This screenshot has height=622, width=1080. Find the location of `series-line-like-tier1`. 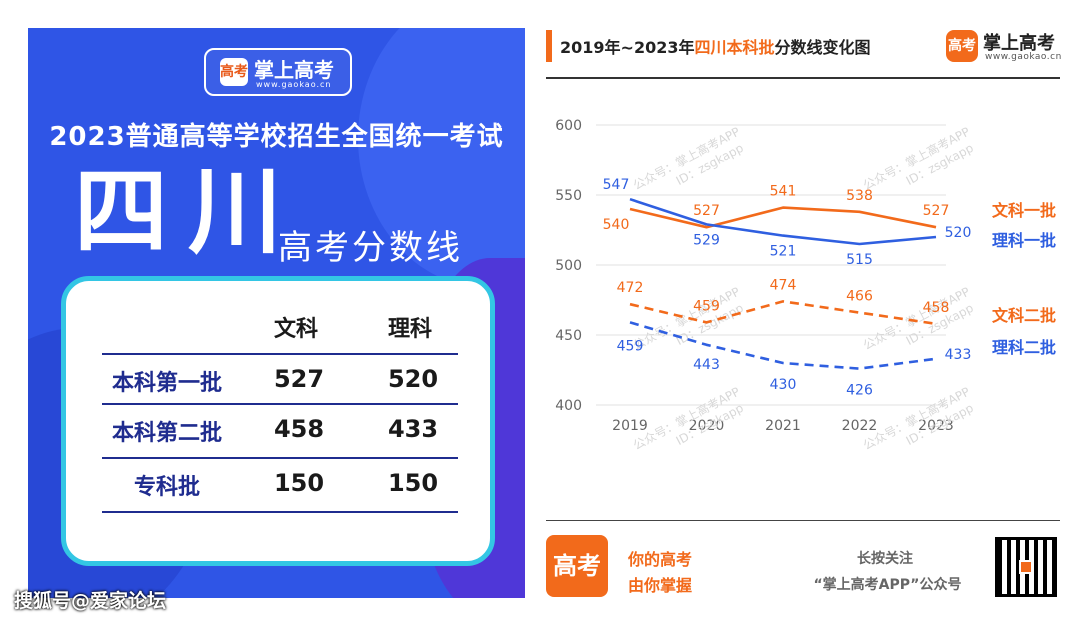

series-line-like-tier1 is located at coordinates (783, 221).